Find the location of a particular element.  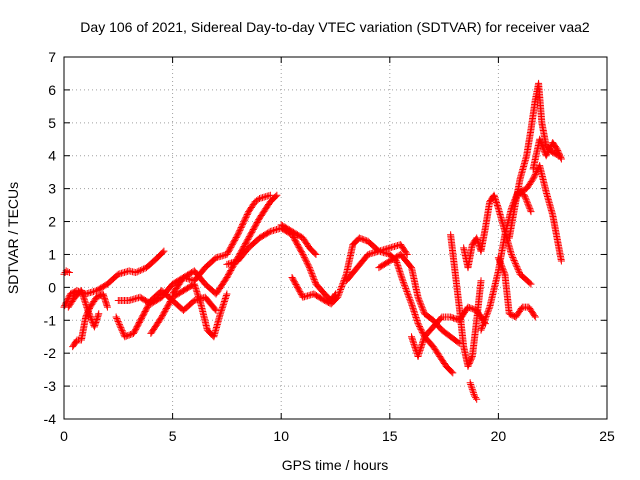

series-track-t is located at coordinates (534, 160).